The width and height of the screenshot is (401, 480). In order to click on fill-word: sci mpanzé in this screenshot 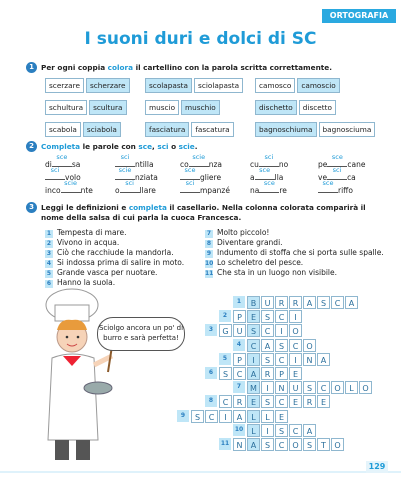, I will do `click(205, 187)`.